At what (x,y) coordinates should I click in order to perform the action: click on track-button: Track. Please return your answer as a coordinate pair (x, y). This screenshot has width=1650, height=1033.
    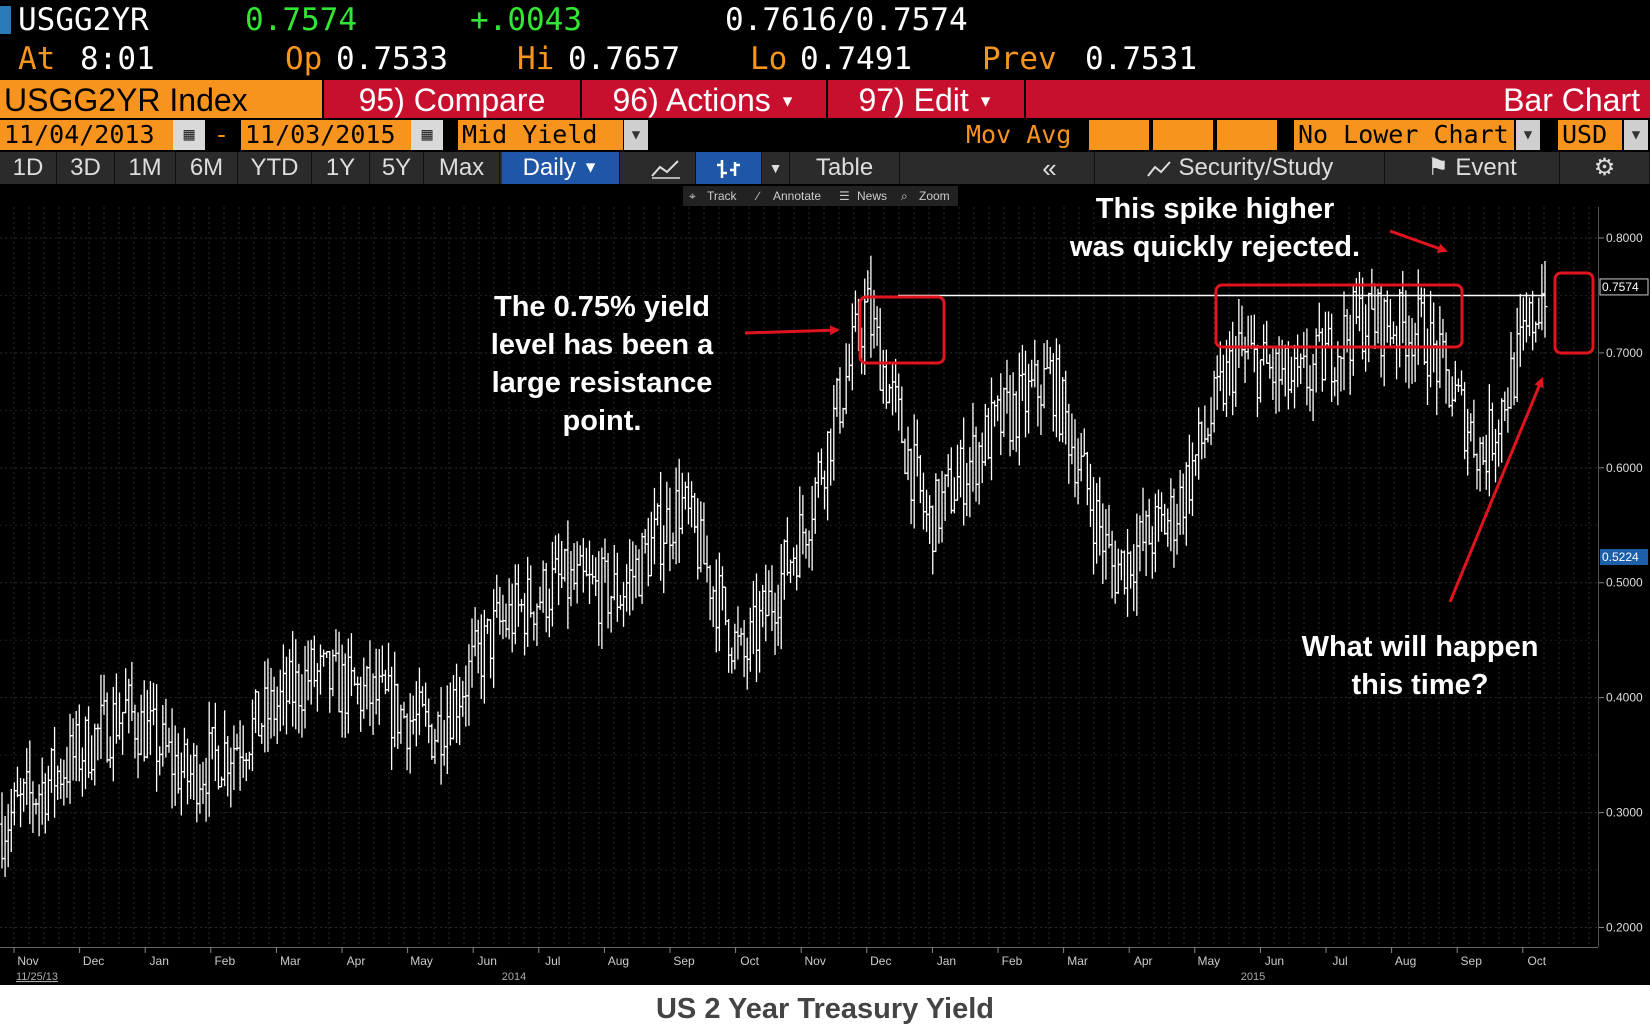
    Looking at the image, I should click on (722, 196).